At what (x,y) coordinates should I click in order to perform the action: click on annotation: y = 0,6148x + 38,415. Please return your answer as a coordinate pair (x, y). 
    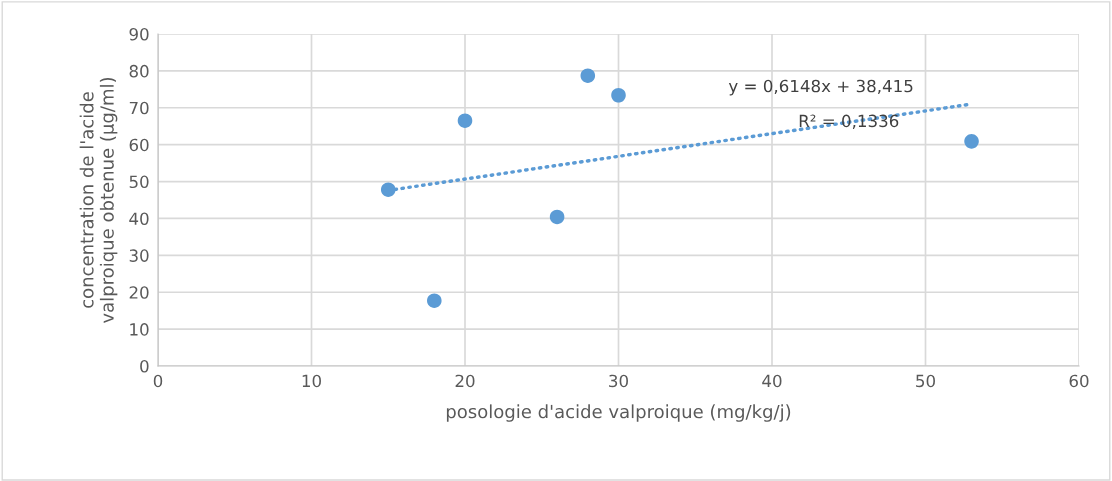
    Looking at the image, I should click on (820, 87).